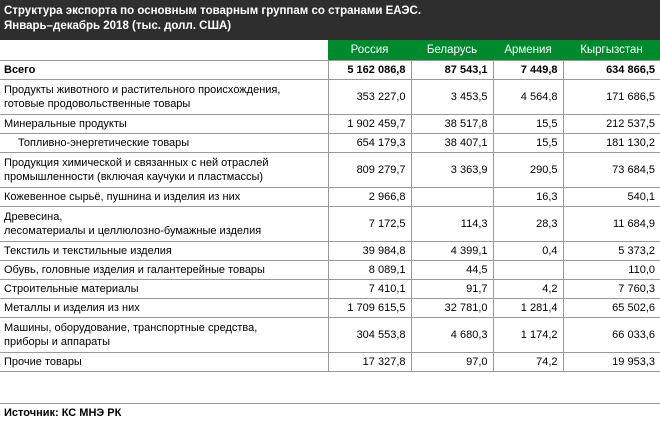  What do you see at coordinates (611, 169) in the screenshot?
I see `value-kyrgyzstan: 73 684,5` at bounding box center [611, 169].